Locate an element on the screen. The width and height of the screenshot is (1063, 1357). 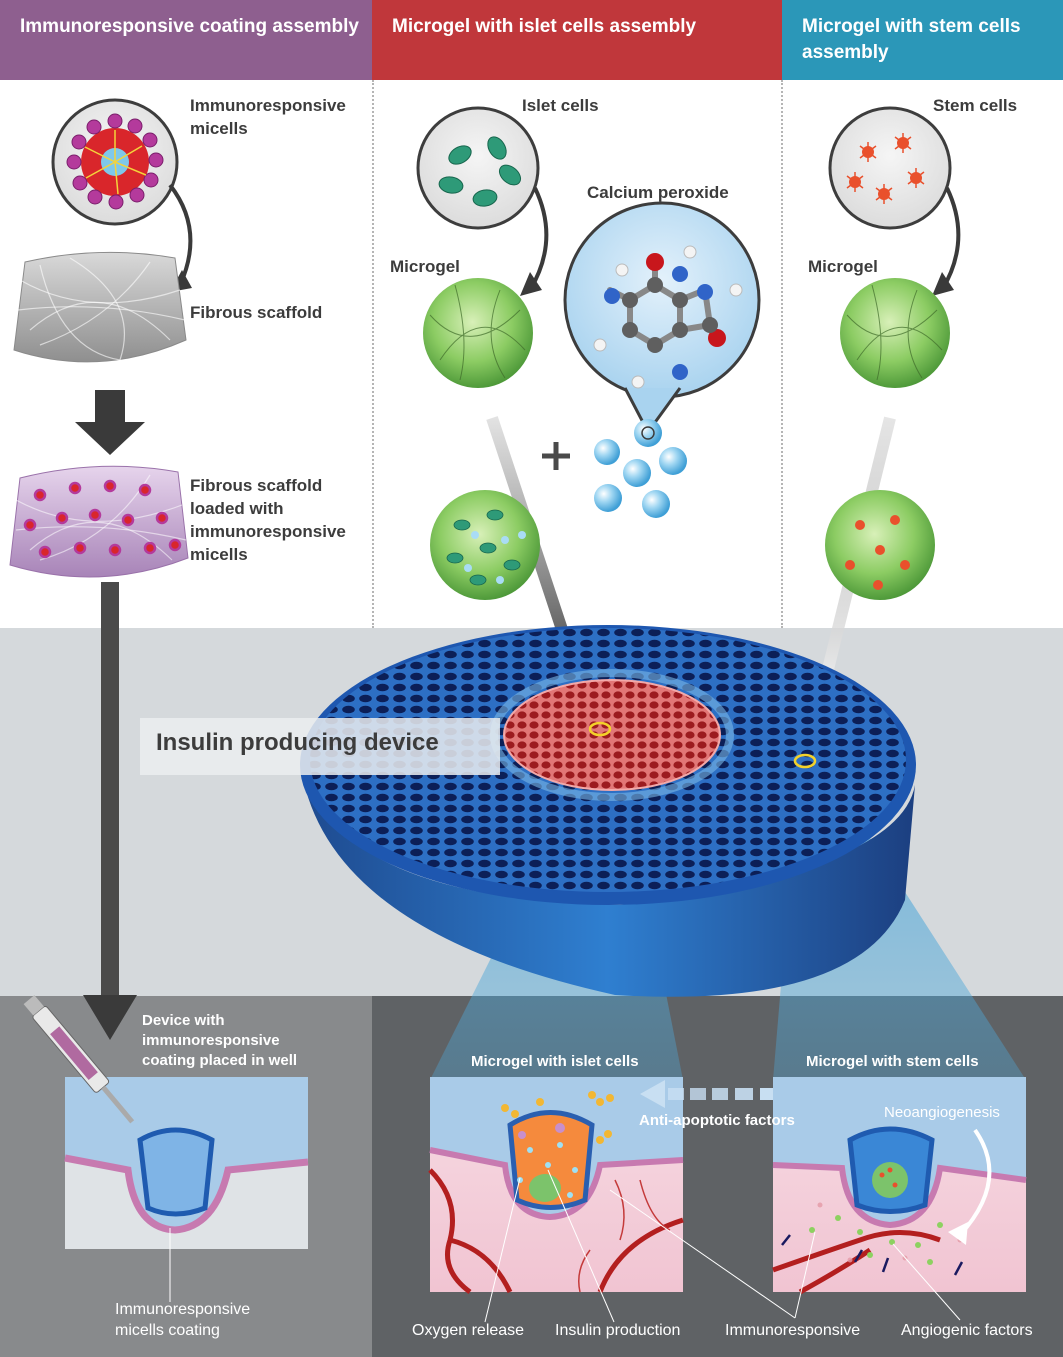
label-islet-cells: Islet cells is located at coordinates (560, 105).